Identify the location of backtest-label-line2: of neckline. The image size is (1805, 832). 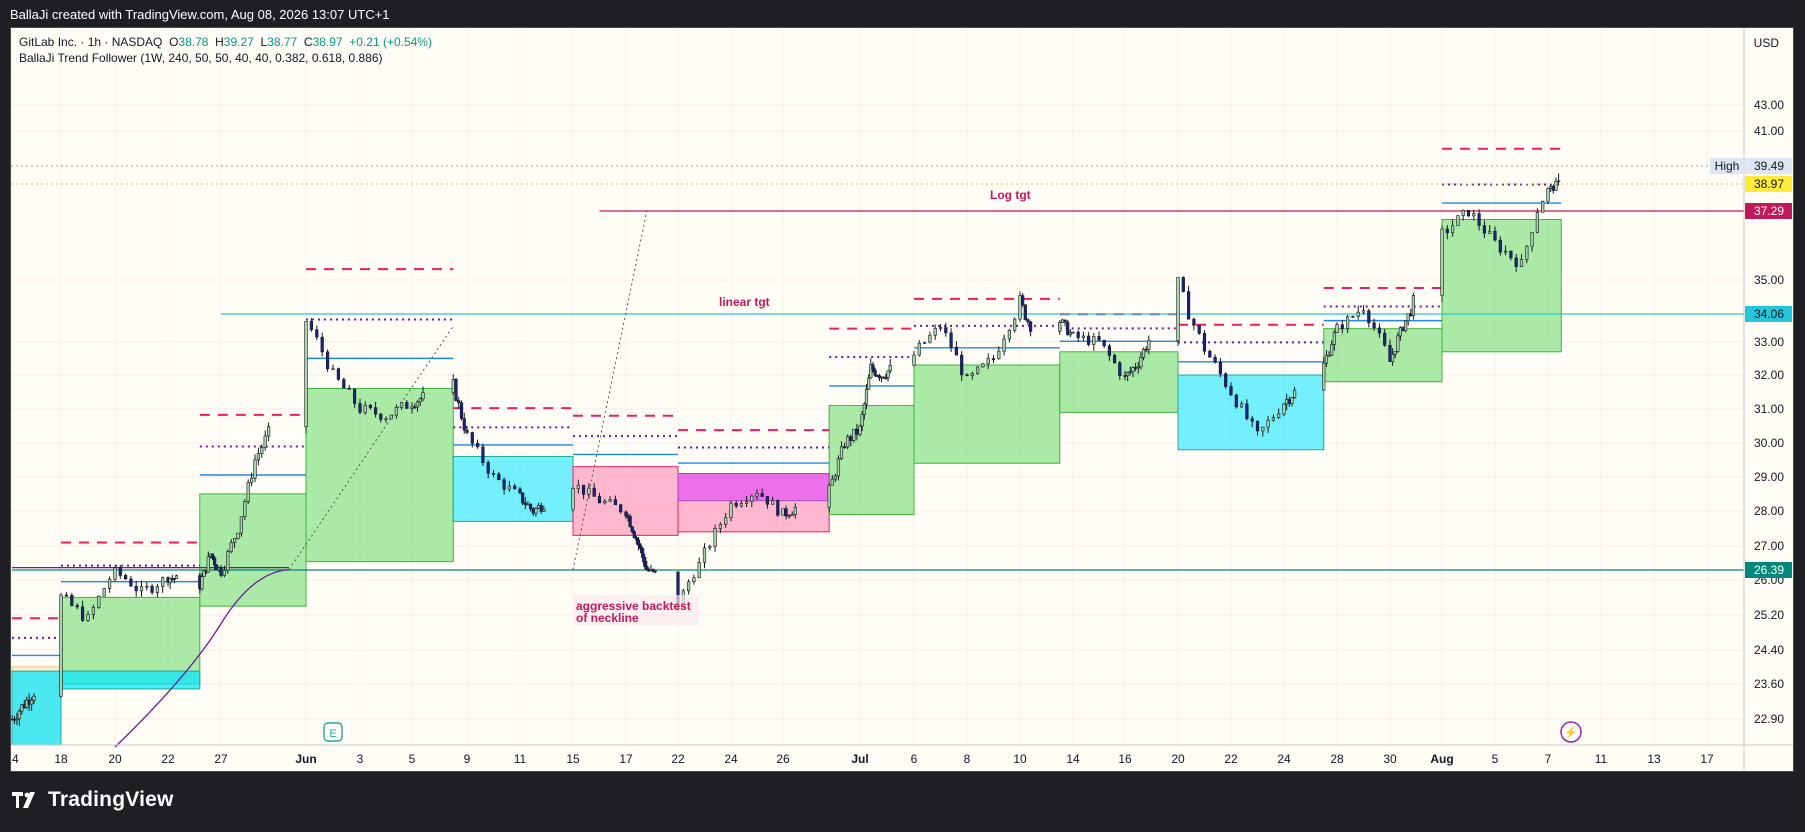
(607, 618).